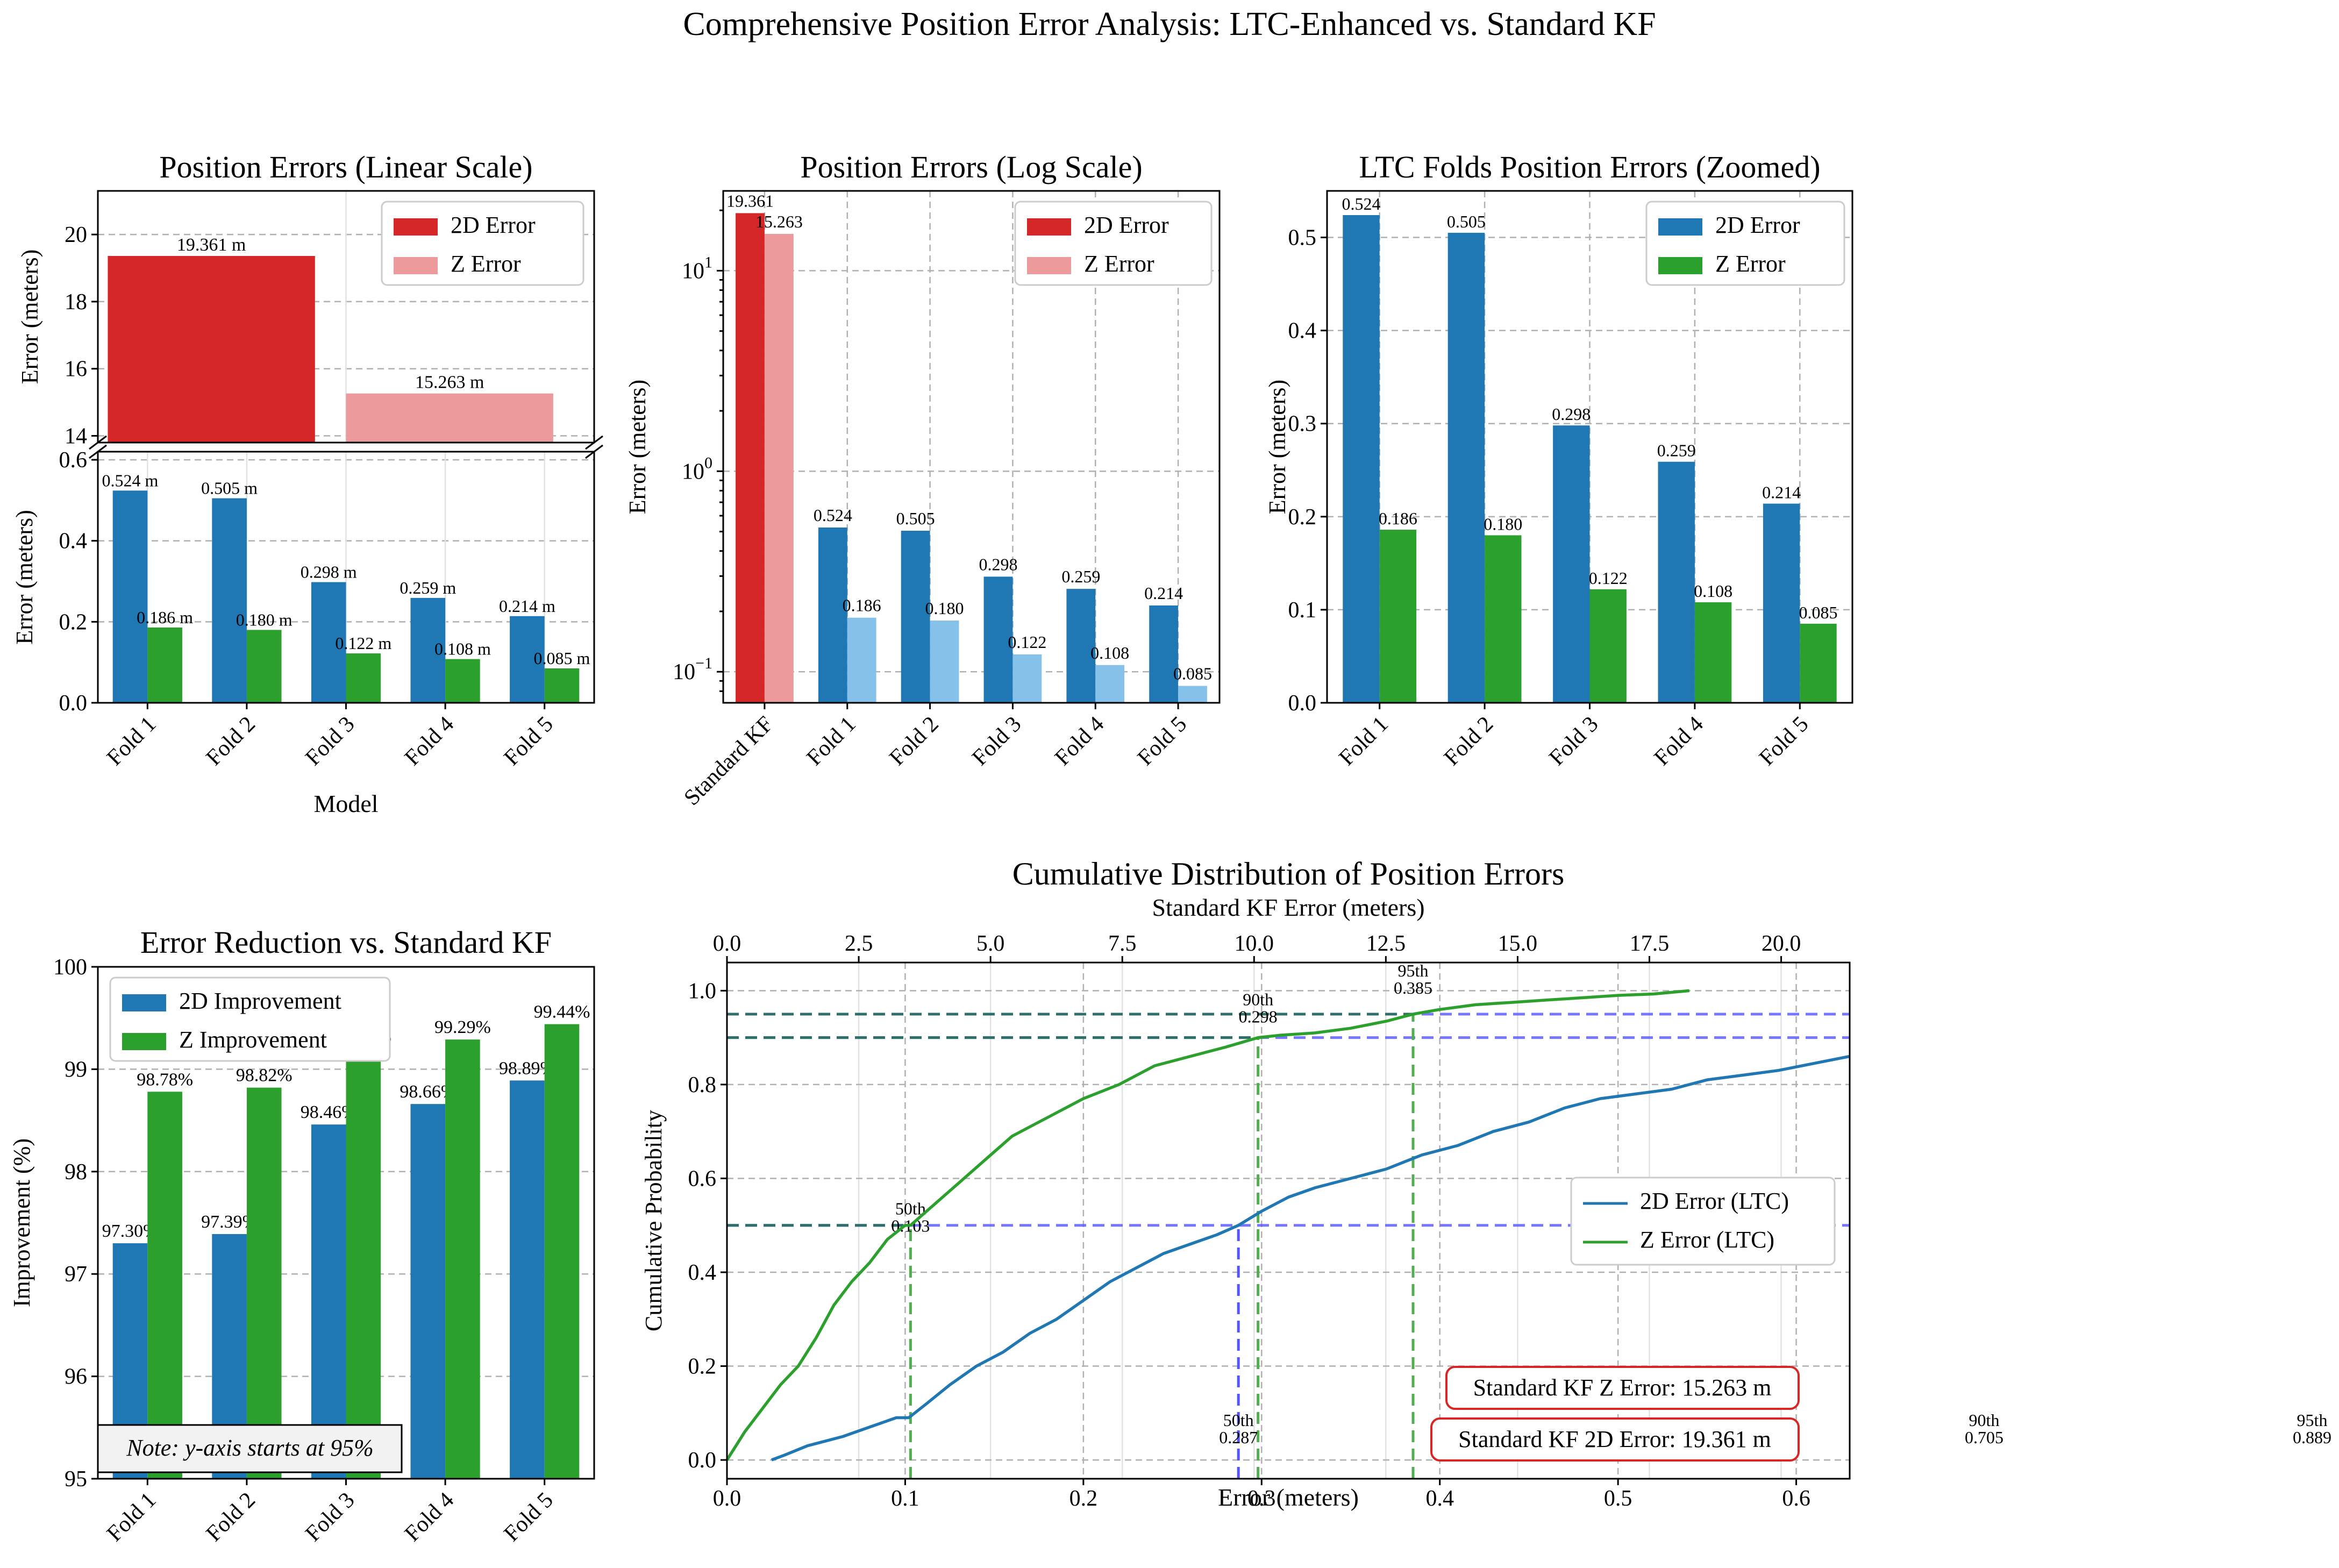  I want to click on cdf-ytick-label: 0.4, so click(702, 1272).